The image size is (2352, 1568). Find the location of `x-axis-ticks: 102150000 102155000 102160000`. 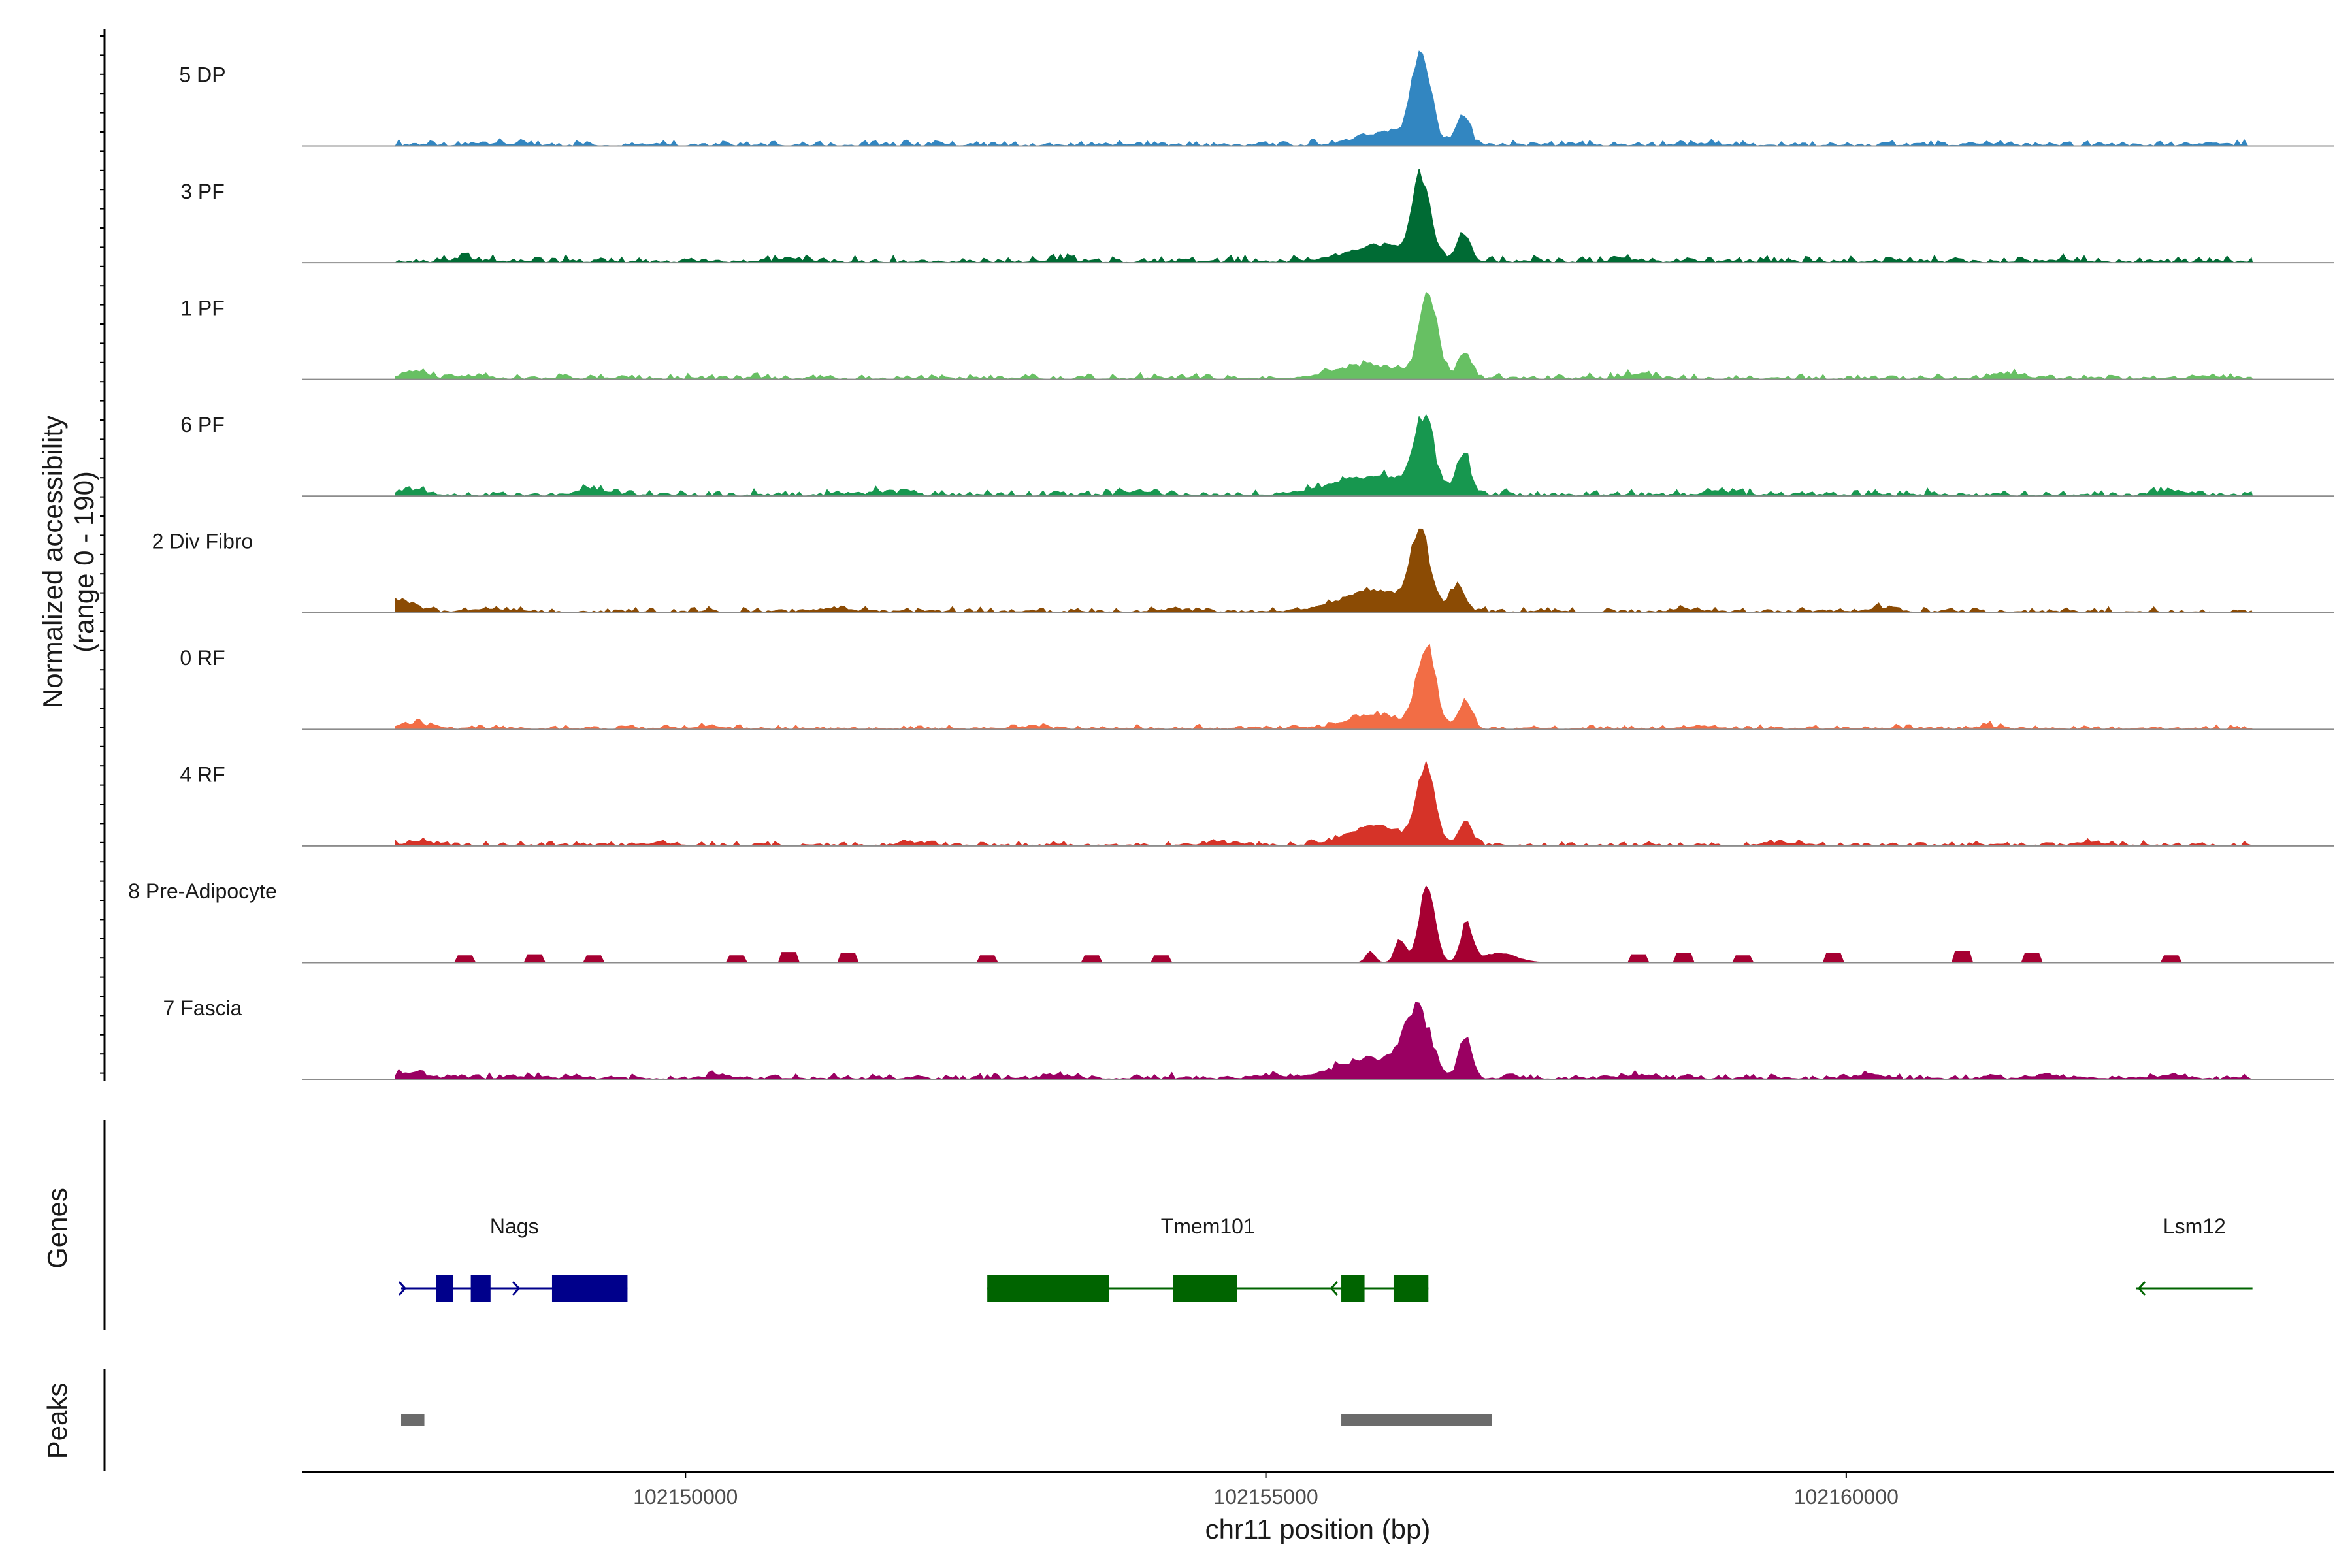

x-axis-ticks: 102150000 102155000 102160000 is located at coordinates (1266, 1490).